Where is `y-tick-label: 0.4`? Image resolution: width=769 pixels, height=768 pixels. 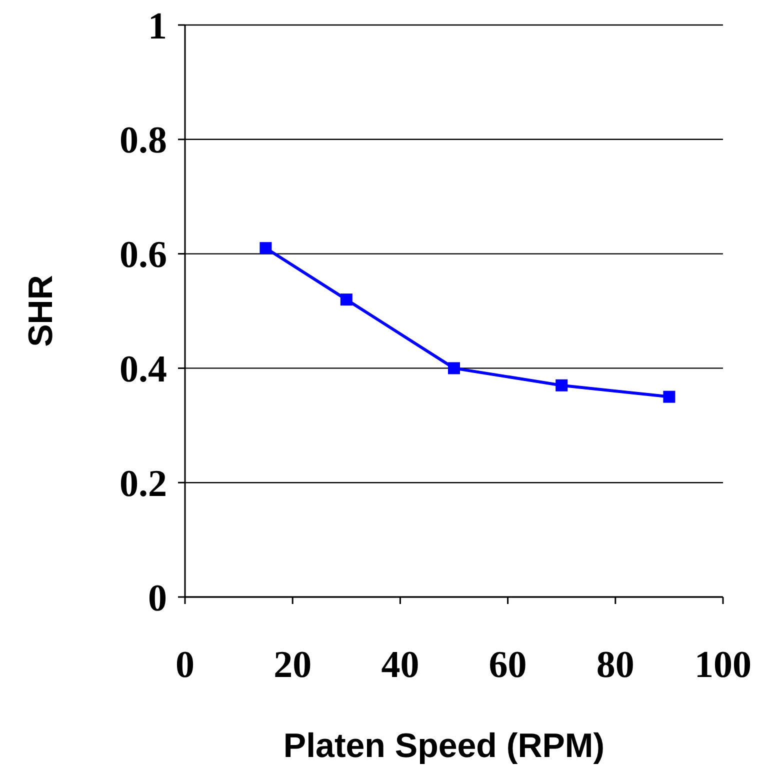 y-tick-label: 0.4 is located at coordinates (143, 369).